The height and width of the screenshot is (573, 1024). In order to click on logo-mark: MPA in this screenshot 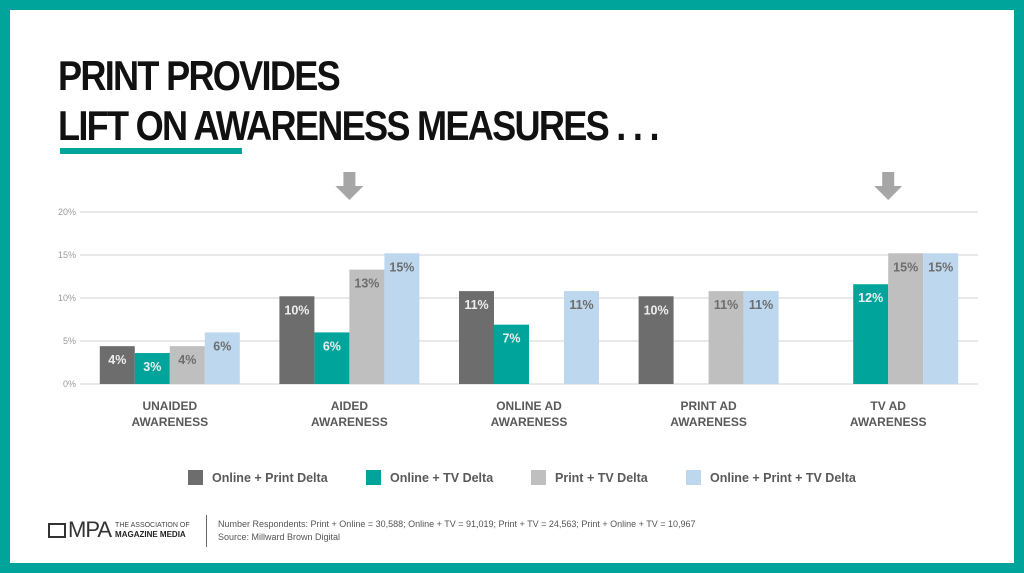, I will do `click(90, 529)`.